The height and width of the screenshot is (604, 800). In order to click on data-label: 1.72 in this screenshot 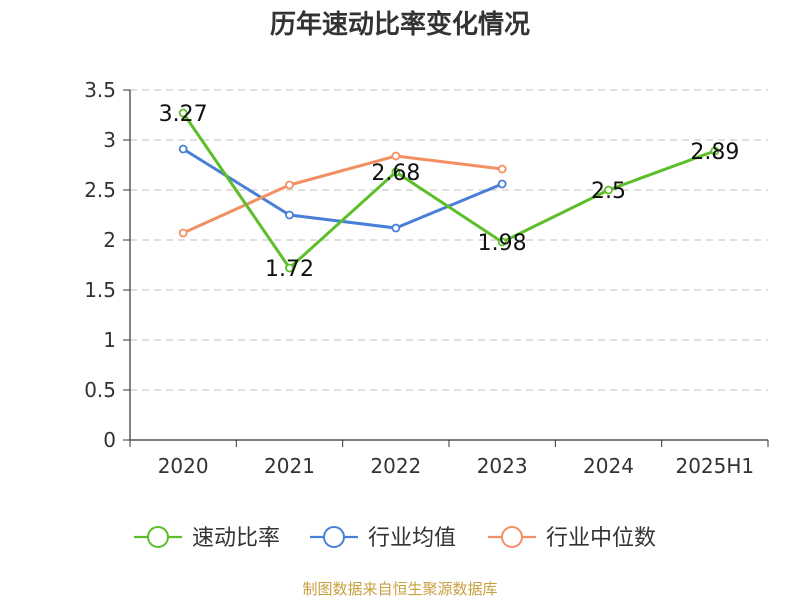, I will do `click(289, 269)`.